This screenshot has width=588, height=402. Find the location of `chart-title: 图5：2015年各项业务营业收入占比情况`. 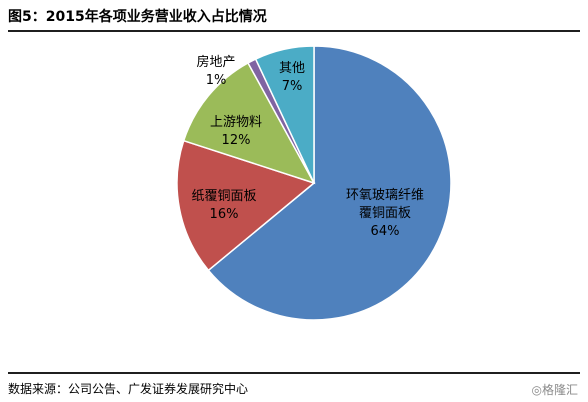

chart-title: 图5：2015年各项业务营业收入占比情况 is located at coordinates (137, 17).